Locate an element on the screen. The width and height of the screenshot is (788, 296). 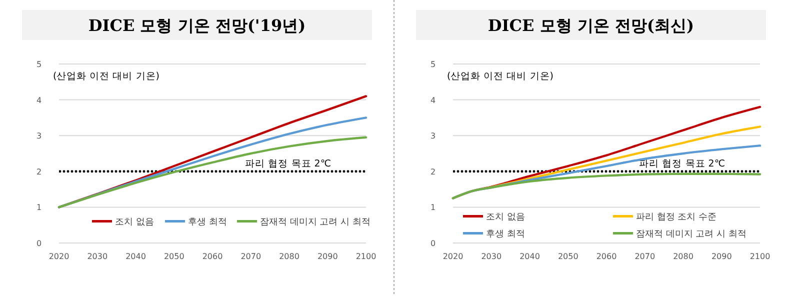
legend-label: 파리 협정 조치 수준 is located at coordinates (676, 217).